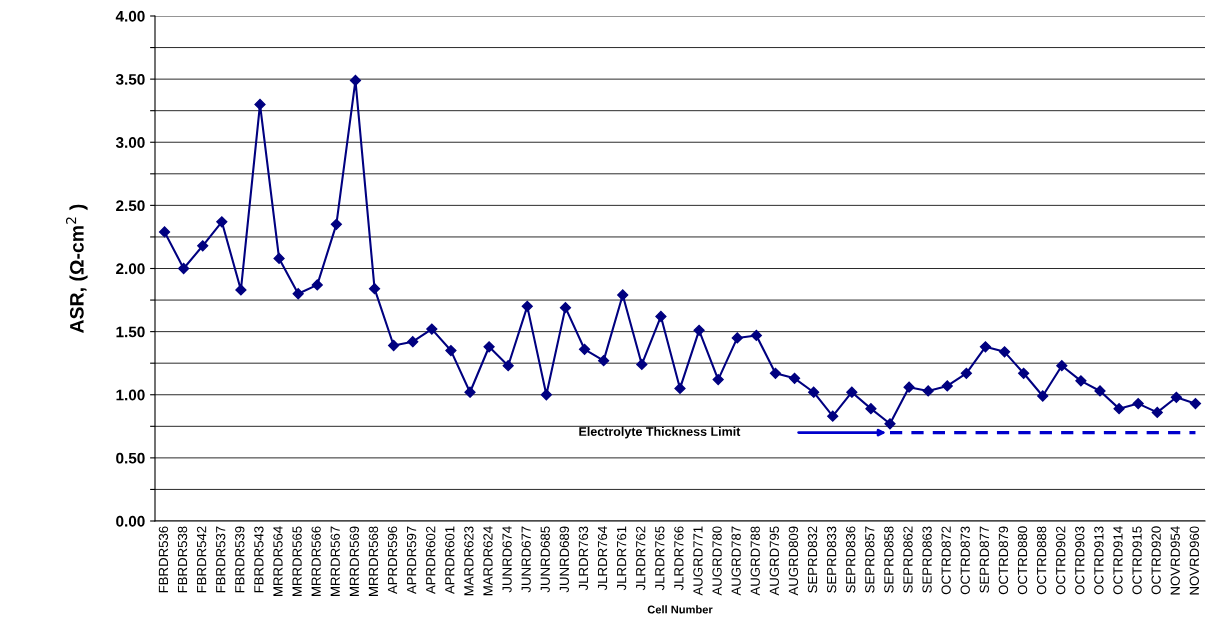  What do you see at coordinates (411, 560) in the screenshot?
I see `x-tick-label: APRDR597` at bounding box center [411, 560].